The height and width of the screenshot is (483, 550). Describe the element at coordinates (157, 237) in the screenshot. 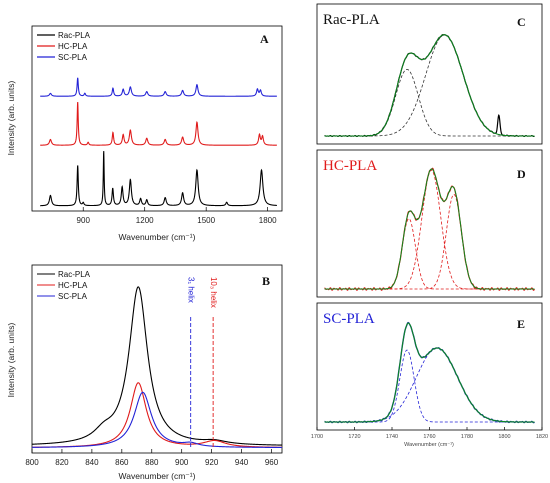

I see `panel-a-x-axis-label: Wavenumber (cm⁻¹)` at that location.